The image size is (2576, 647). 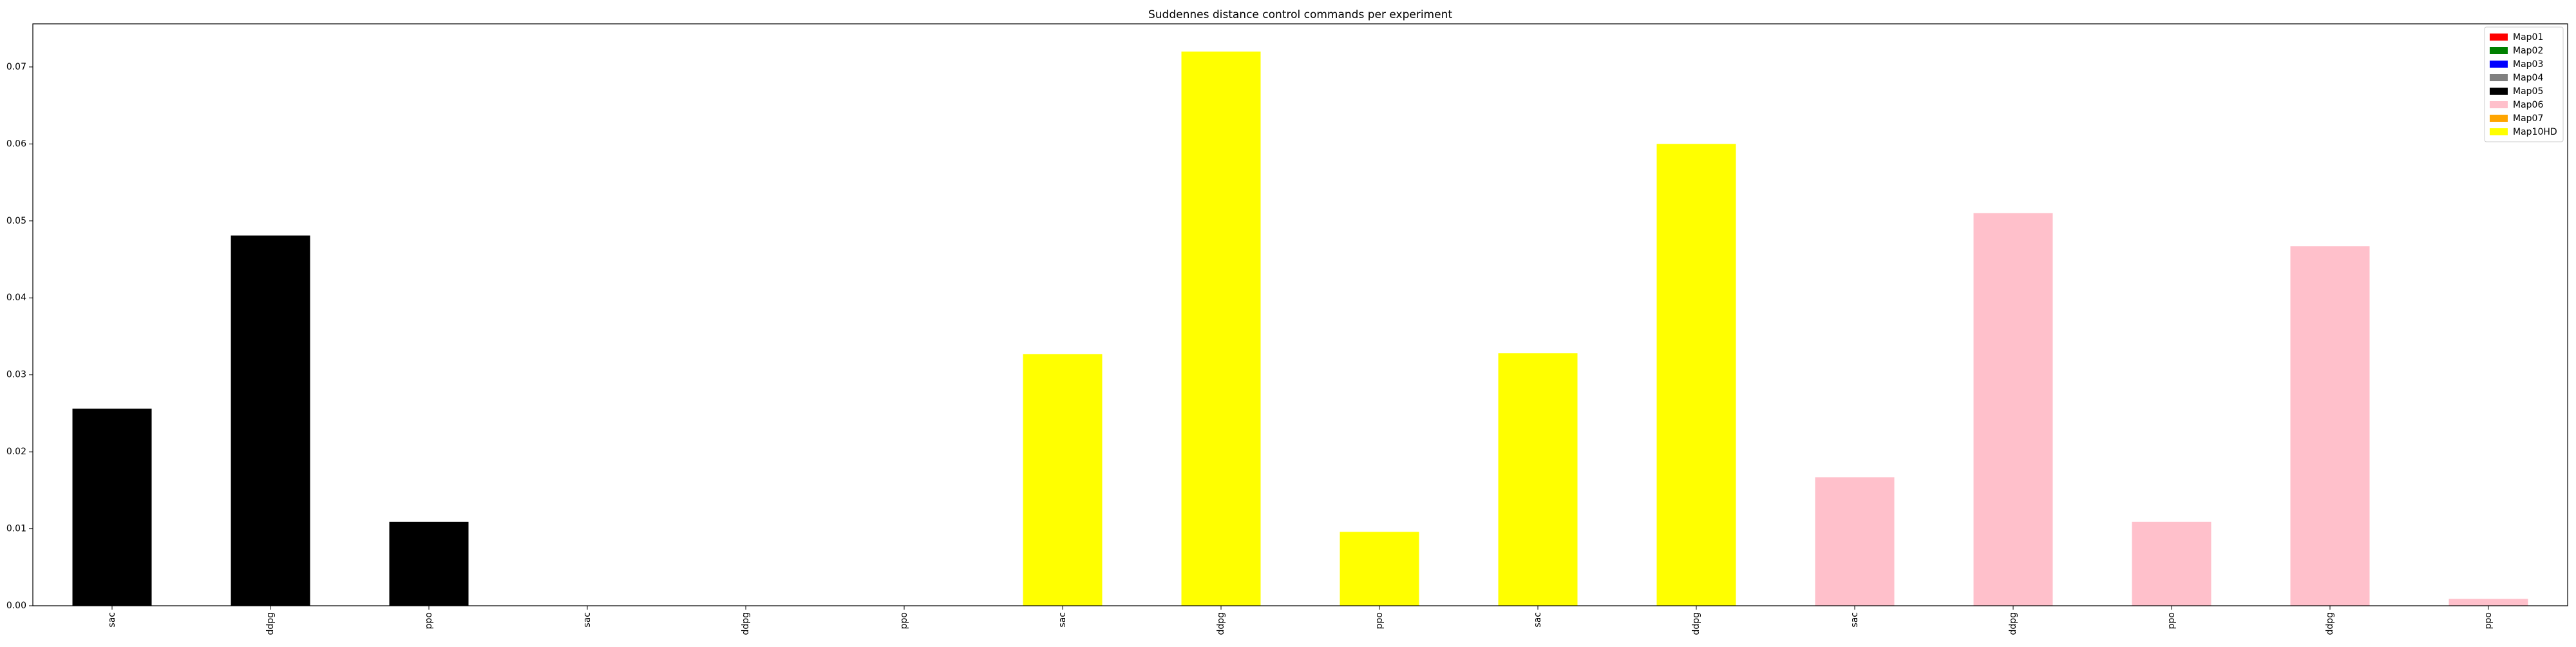 What do you see at coordinates (1380, 620) in the screenshot?
I see `x-tick-label-9: ppo` at bounding box center [1380, 620].